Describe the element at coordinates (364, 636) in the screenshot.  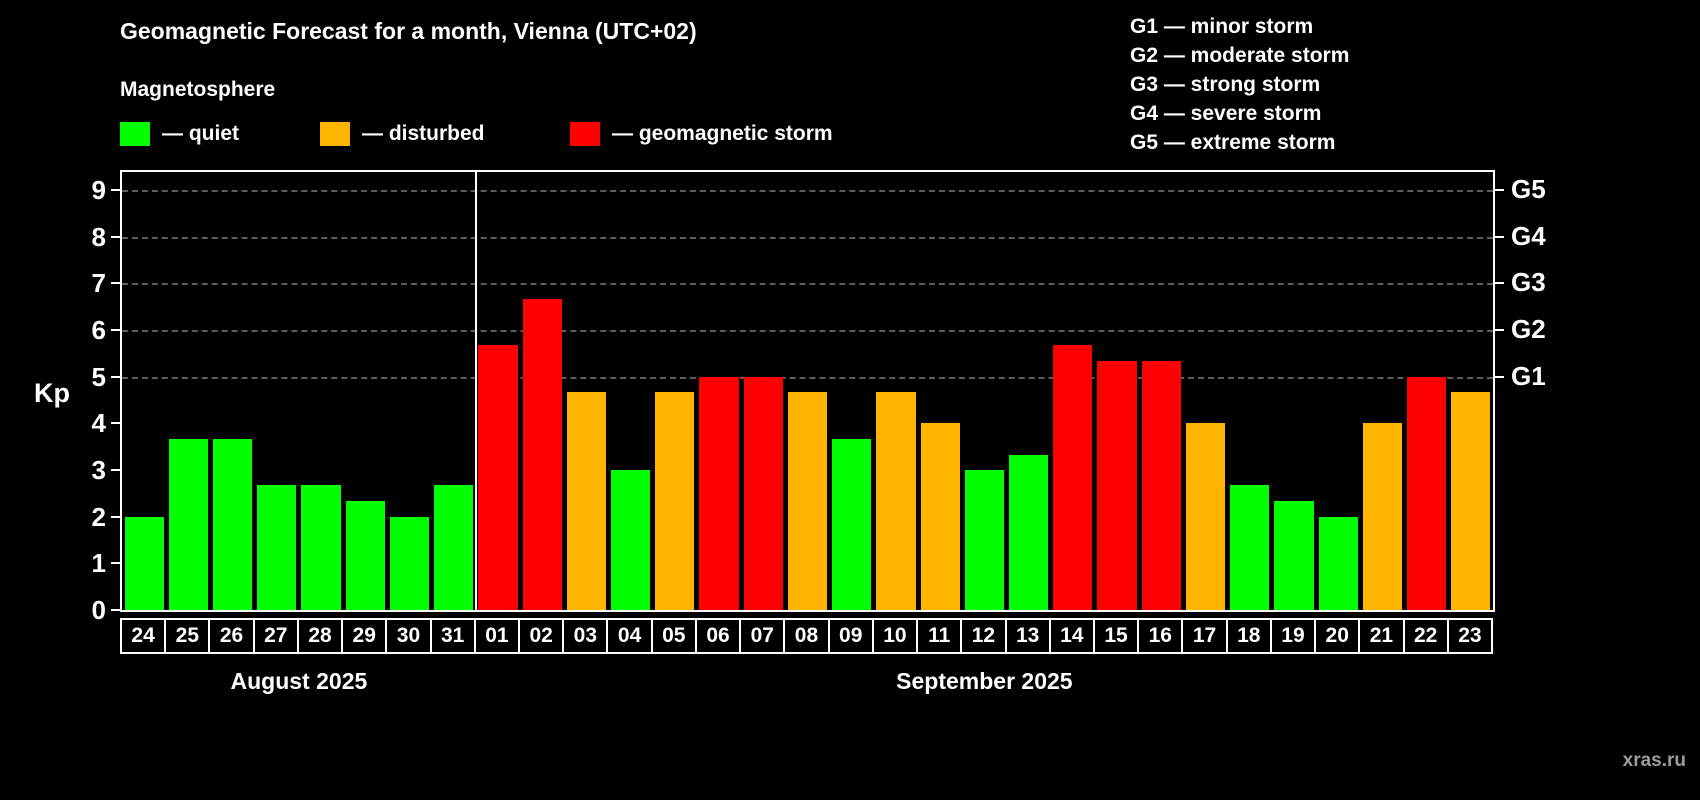
I see `day-label-29: 29` at that location.